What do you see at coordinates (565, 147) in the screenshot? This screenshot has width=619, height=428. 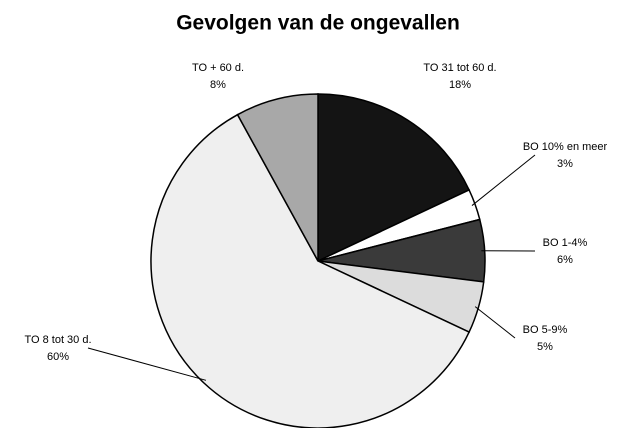 I see `slice-label: BO 10% en meer` at bounding box center [565, 147].